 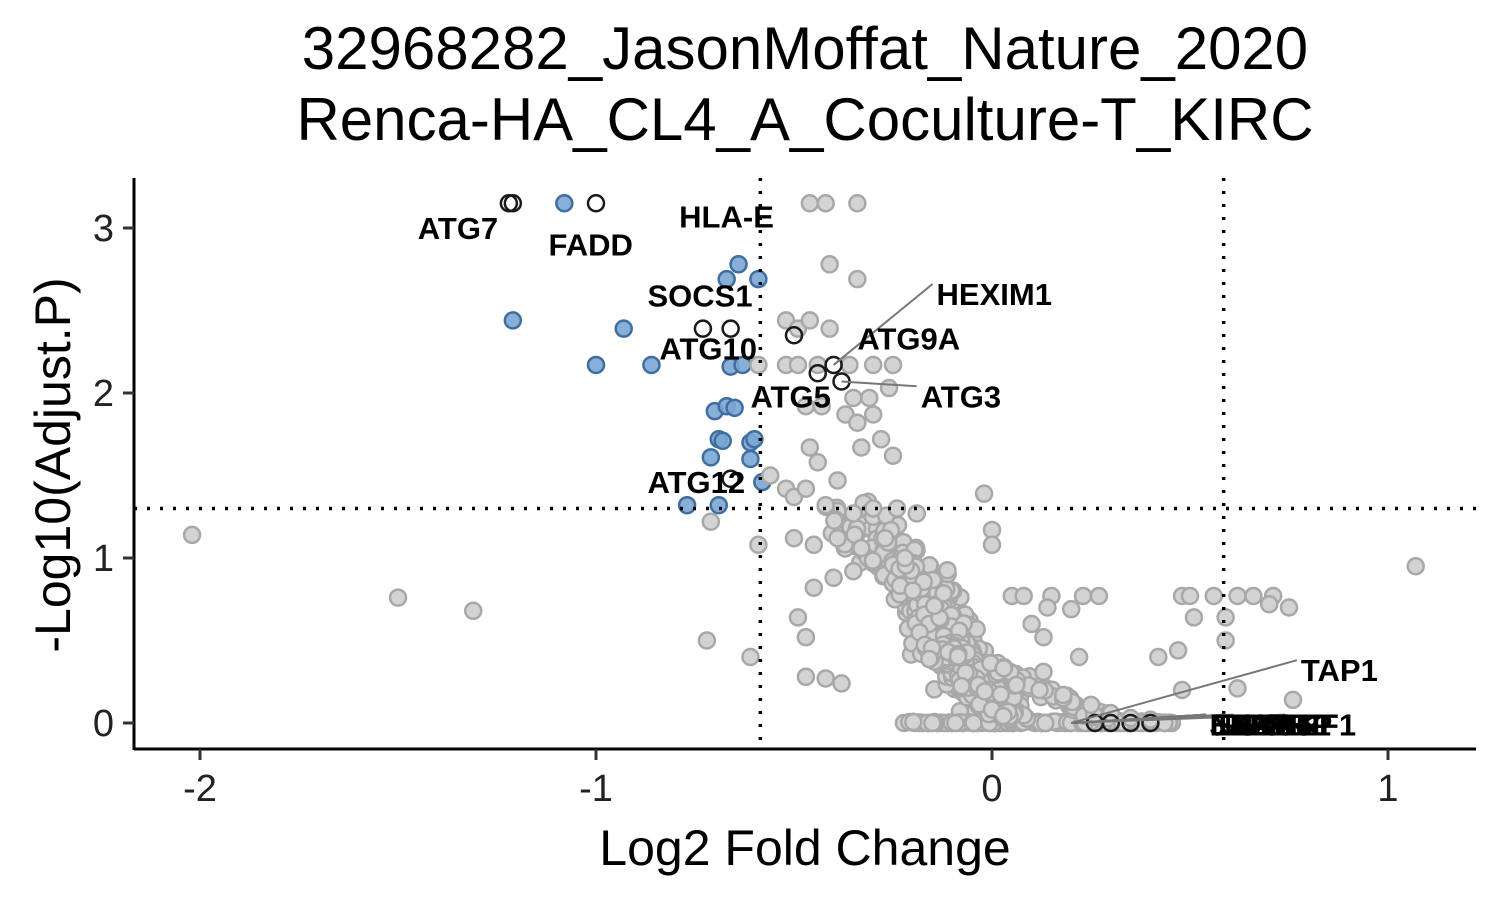 I want to click on gene-label: NLRC5, so click(x=1261, y=725).